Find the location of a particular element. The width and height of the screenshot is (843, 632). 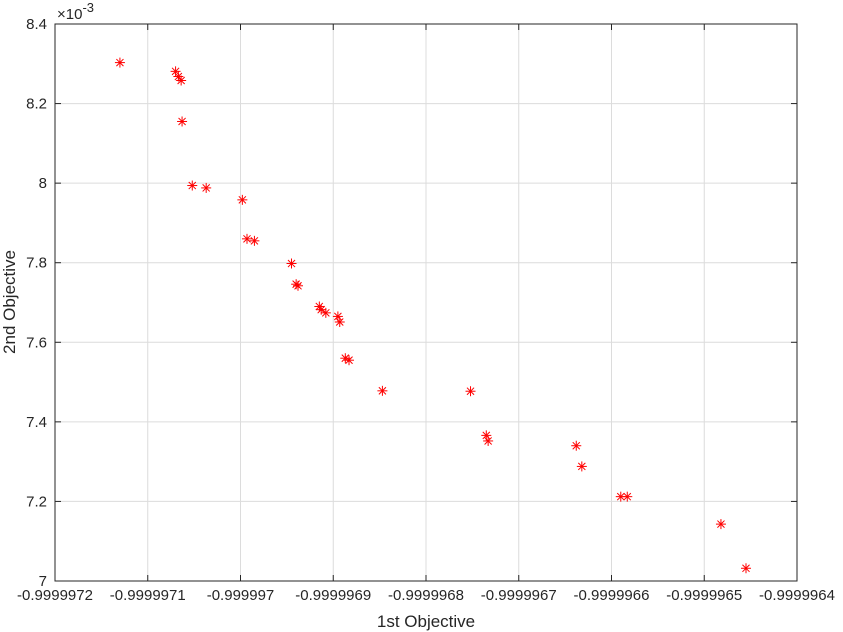

y-axis-exponent: ×10⁻³ is located at coordinates (75, 11).